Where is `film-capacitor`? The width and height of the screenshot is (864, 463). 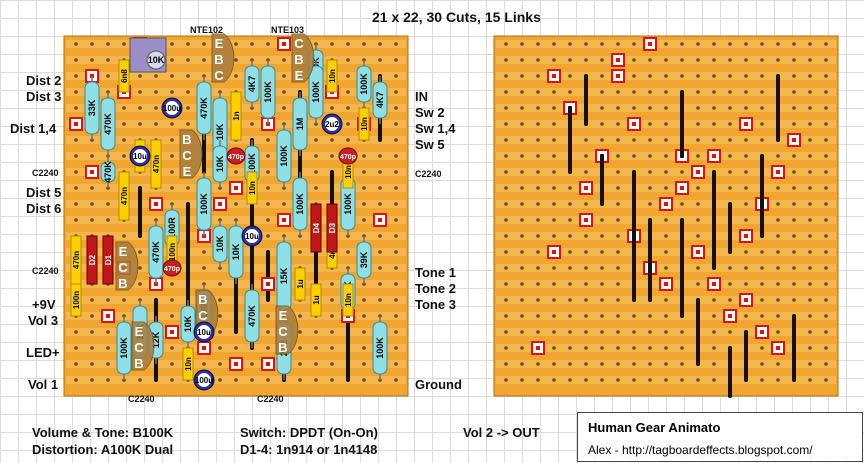 film-capacitor is located at coordinates (124, 76).